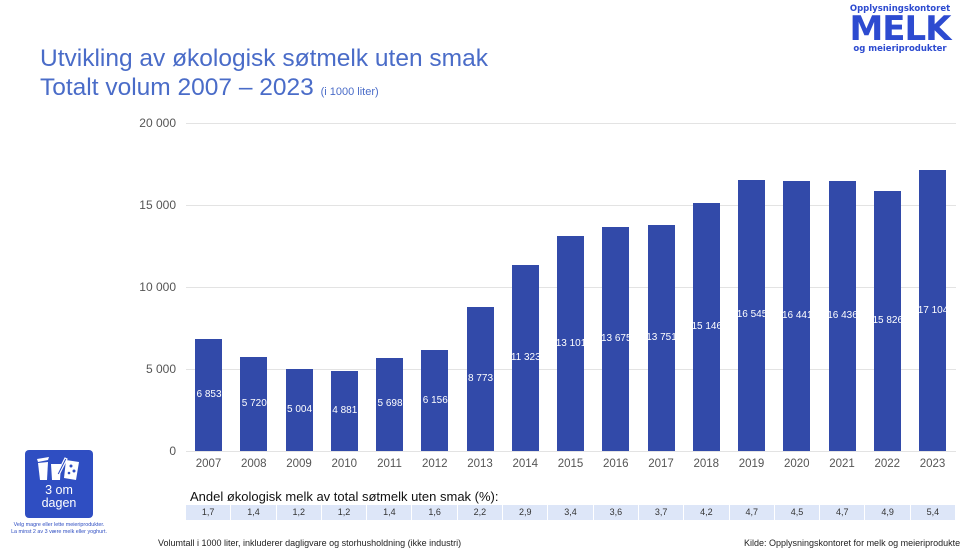 This screenshot has width=960, height=548. I want to click on bar-value-label: 16 436, so click(842, 316).